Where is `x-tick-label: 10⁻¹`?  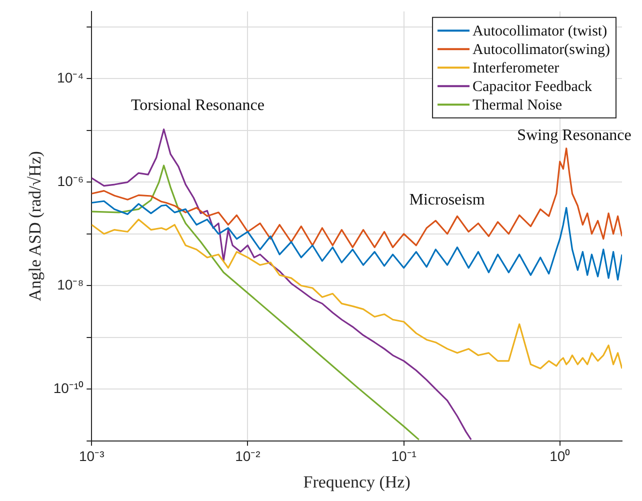 x-tick-label: 10⁻¹ is located at coordinates (404, 456).